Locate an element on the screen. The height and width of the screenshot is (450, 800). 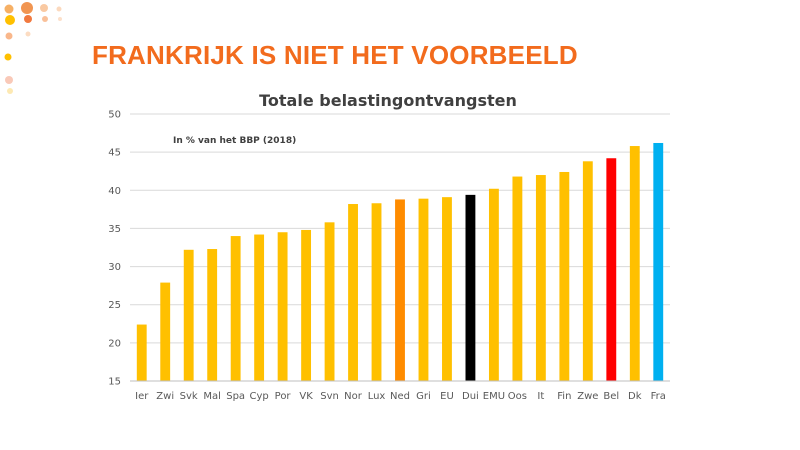
bar-fra is located at coordinates (658, 261).